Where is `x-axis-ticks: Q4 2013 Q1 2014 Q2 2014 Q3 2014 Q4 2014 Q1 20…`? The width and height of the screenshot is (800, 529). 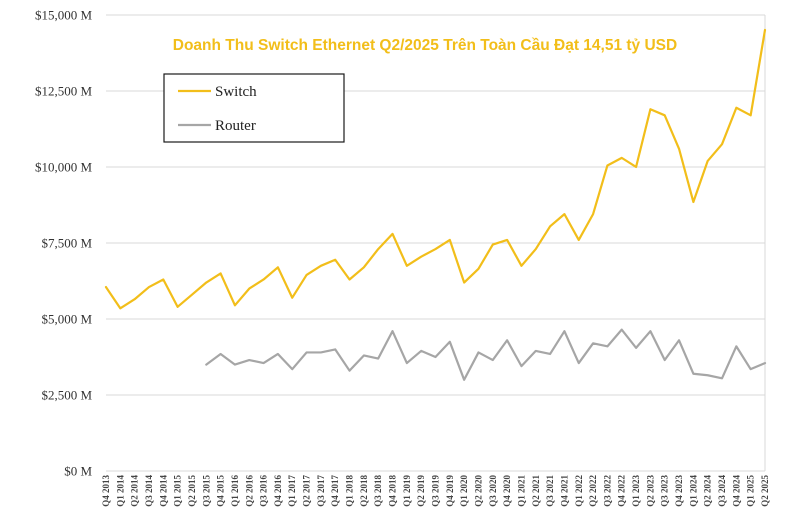
x-axis-ticks: Q4 2013 Q1 2014 Q2 2014 Q3 2014 Q4 2014 Q1 20… is located at coordinates (435, 491).